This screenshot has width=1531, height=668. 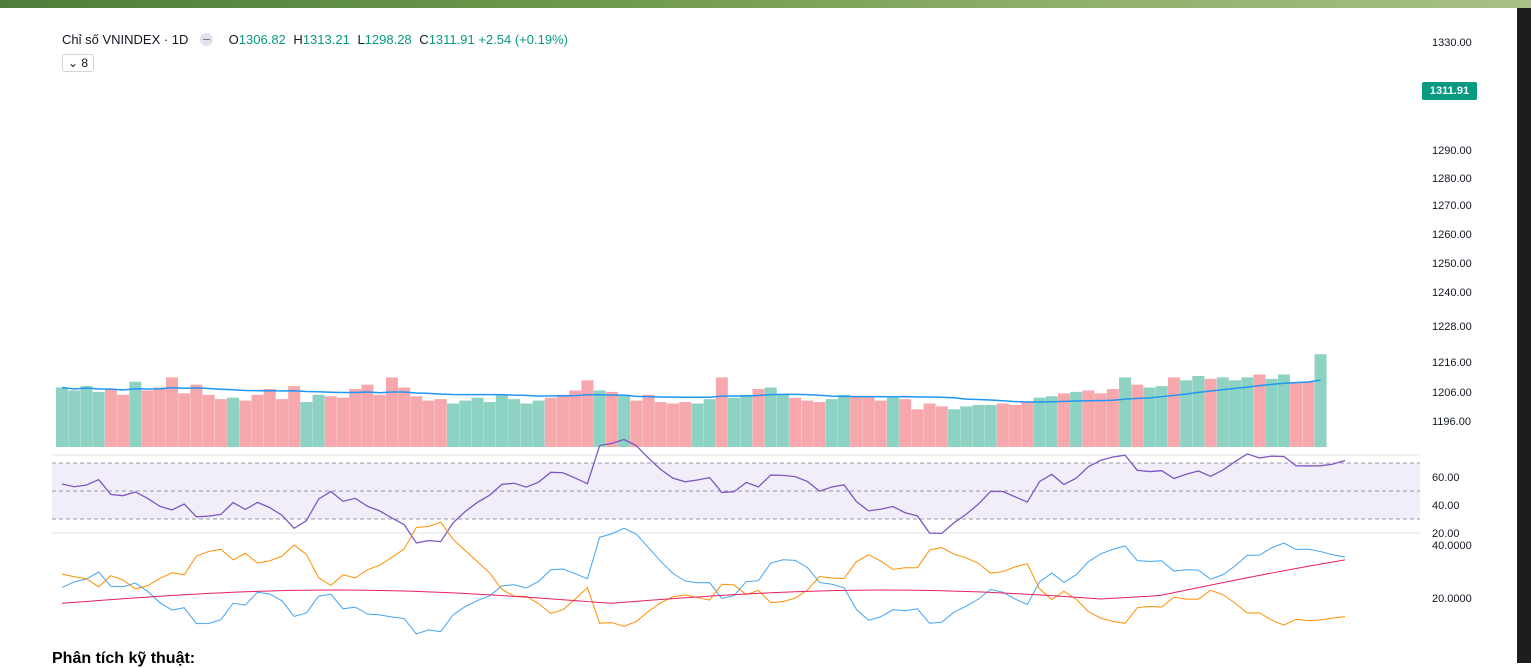 I want to click on price-axis-tick: 1196.00, so click(x=1451, y=422).